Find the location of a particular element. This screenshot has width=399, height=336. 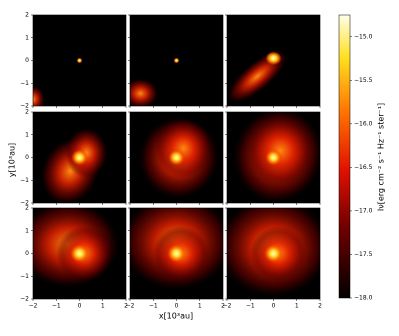

colorbar is located at coordinates (344, 156).